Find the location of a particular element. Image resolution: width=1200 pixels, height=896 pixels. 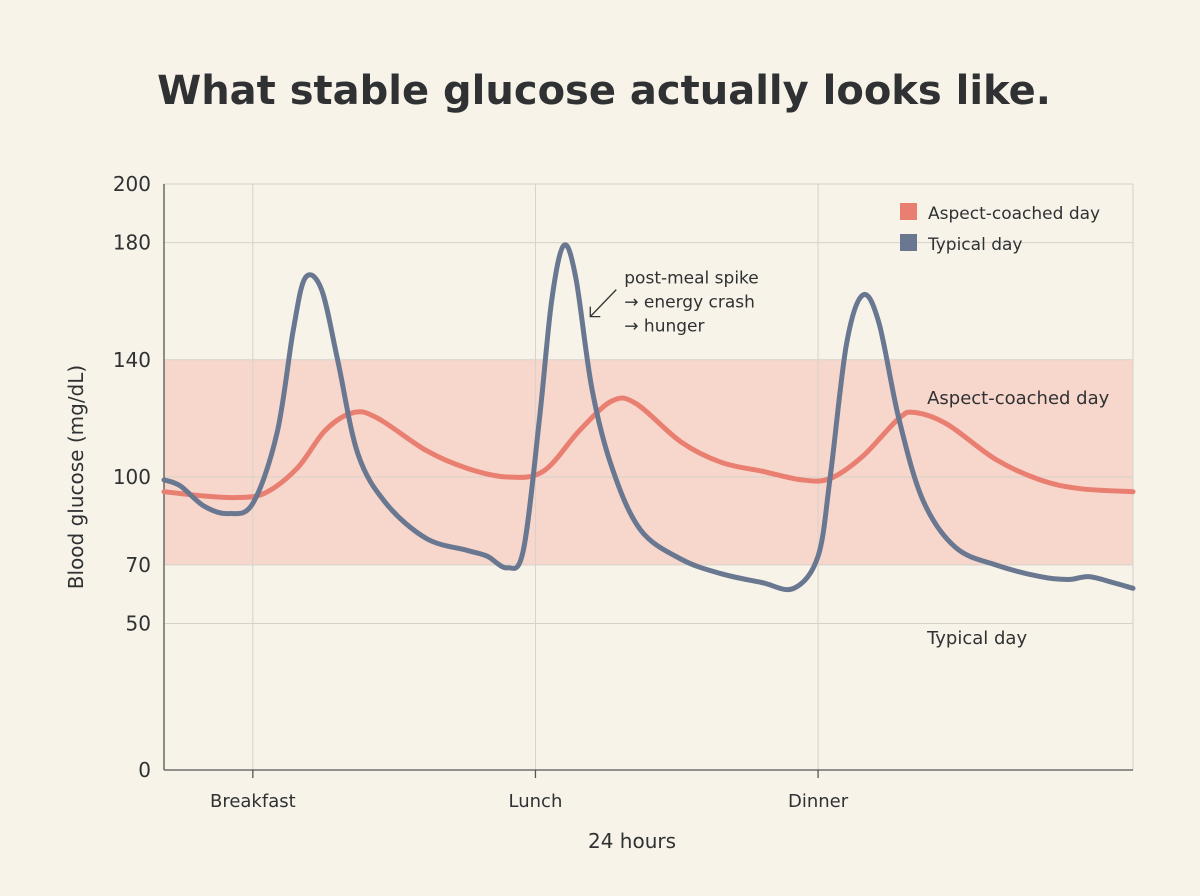

annotation-spike-line-1: → energy crash is located at coordinates (689, 303).